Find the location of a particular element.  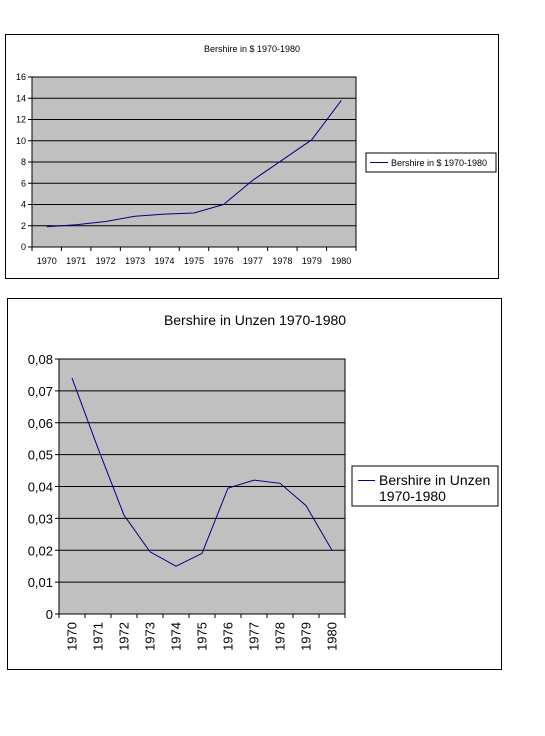

y-tick-label: 0,06 is located at coordinates (40, 423).